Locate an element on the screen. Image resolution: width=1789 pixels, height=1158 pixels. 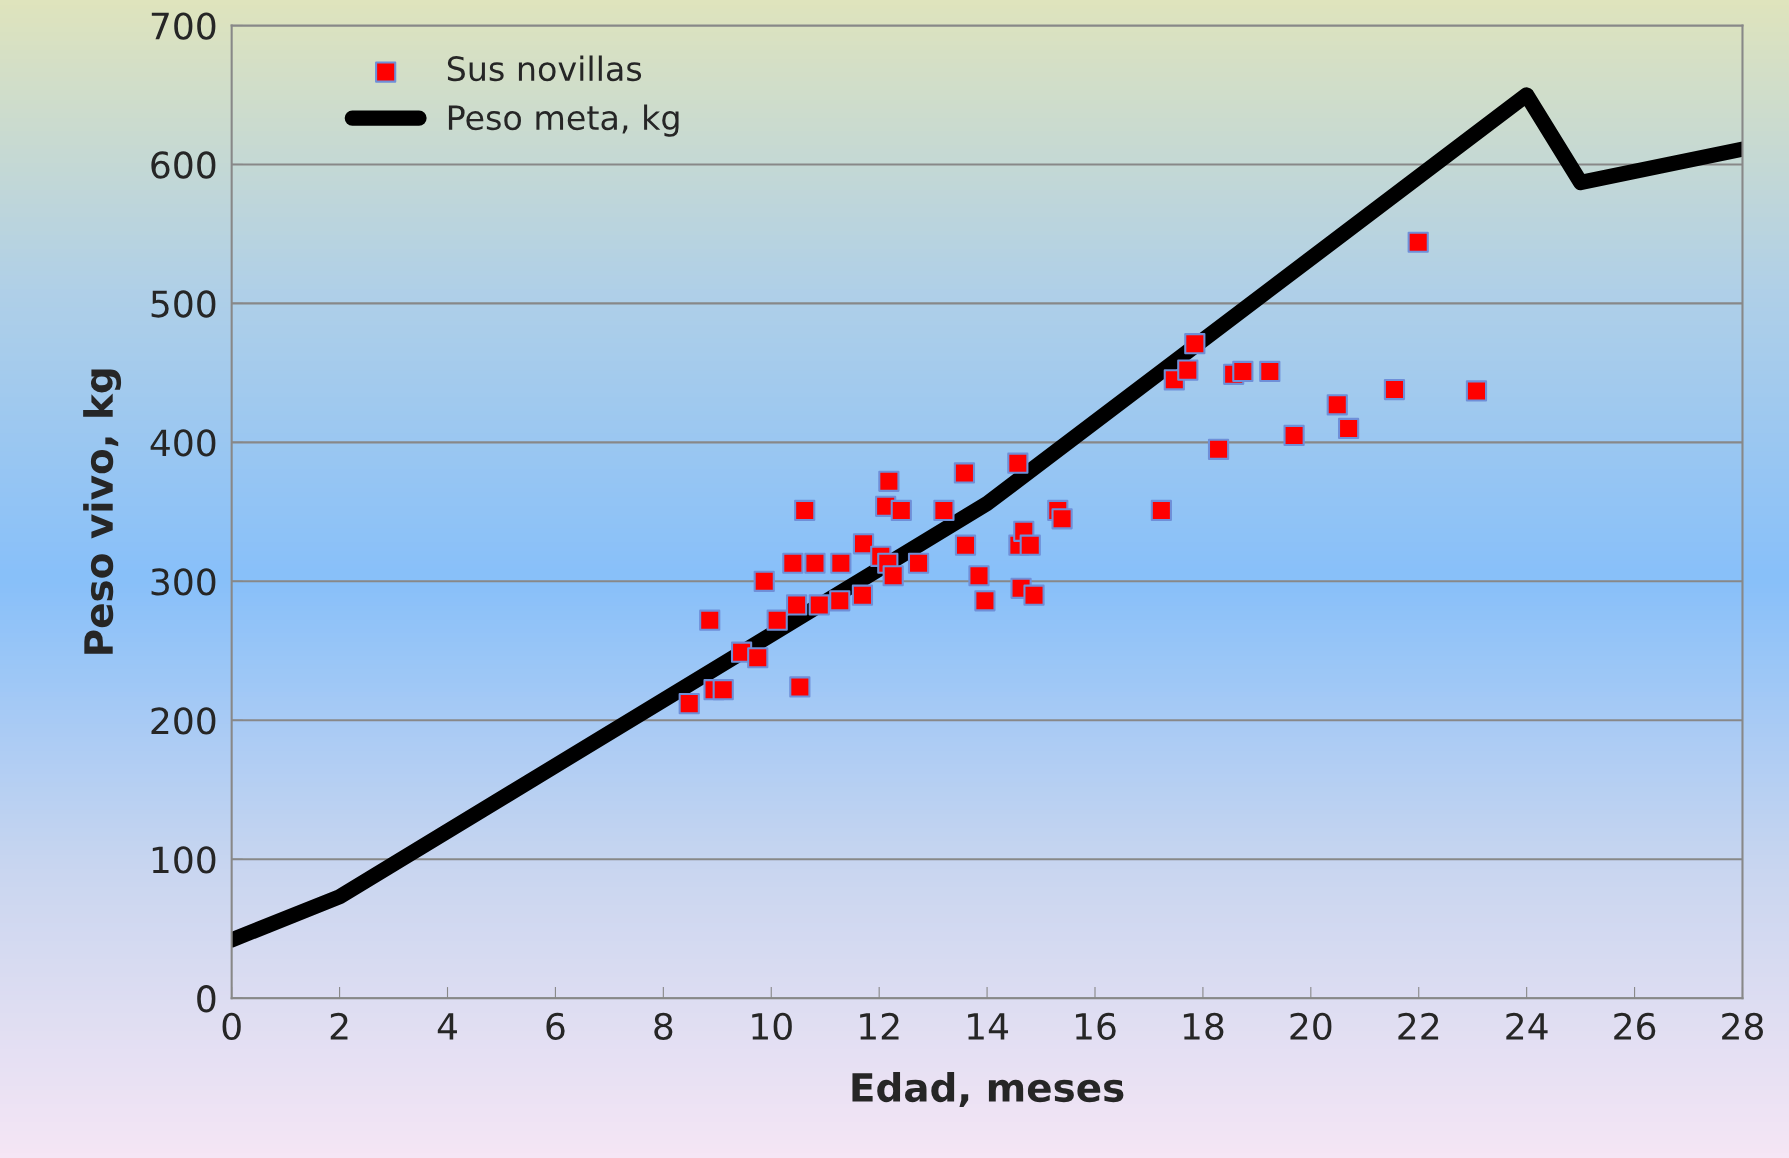
x-tick-label: 28 is located at coordinates (1742, 1026).